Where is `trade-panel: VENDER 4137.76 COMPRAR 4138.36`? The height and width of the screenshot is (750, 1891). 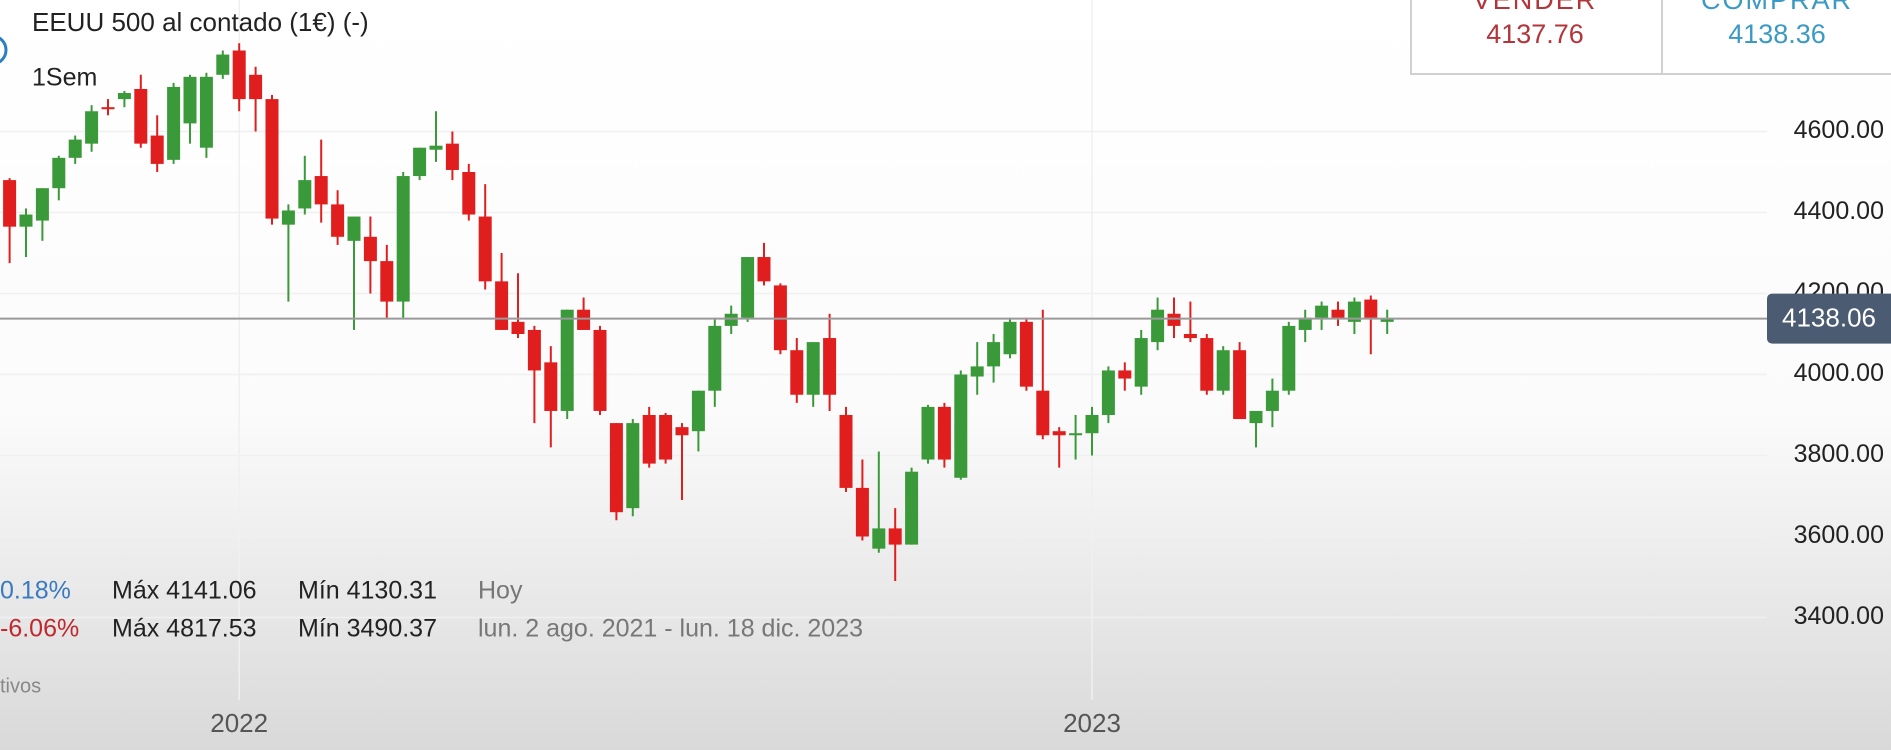 trade-panel: VENDER 4137.76 COMPRAR 4138.36 is located at coordinates (1650, 37).